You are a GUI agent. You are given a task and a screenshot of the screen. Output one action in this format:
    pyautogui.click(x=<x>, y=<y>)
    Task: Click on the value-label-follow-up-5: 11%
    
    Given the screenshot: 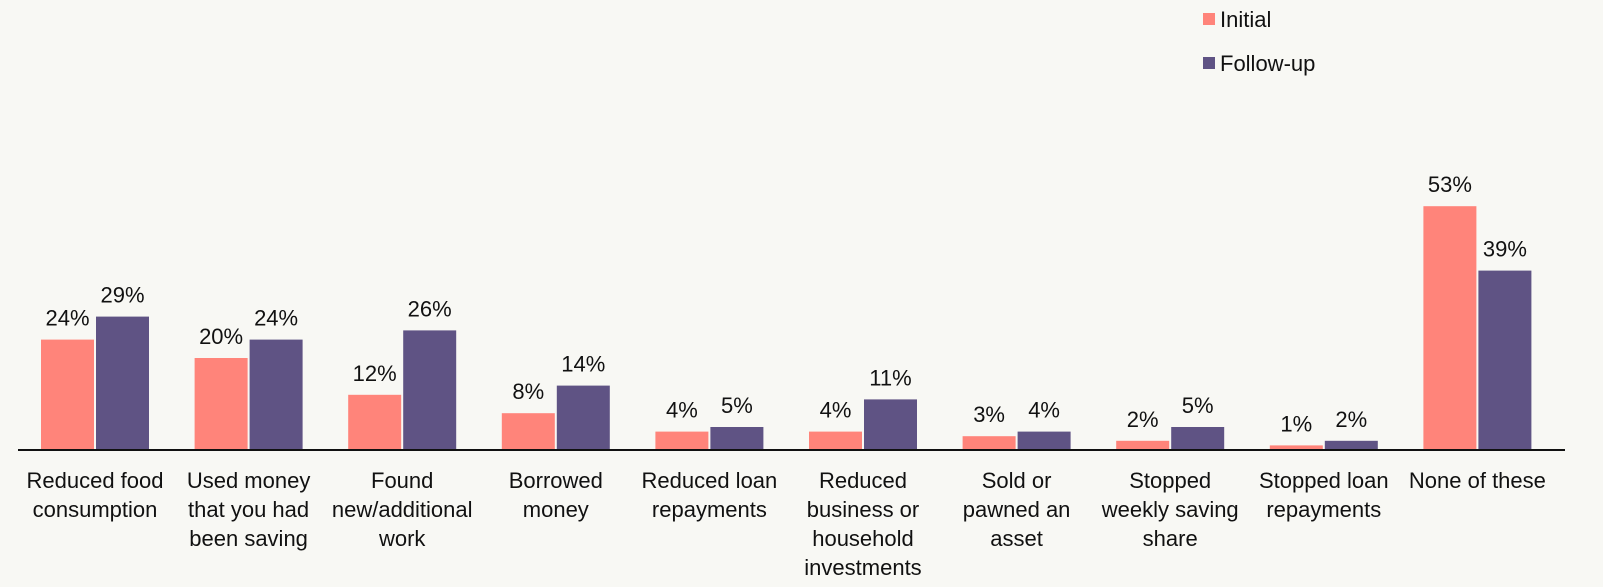 What is the action you would take?
    pyautogui.click(x=890, y=377)
    